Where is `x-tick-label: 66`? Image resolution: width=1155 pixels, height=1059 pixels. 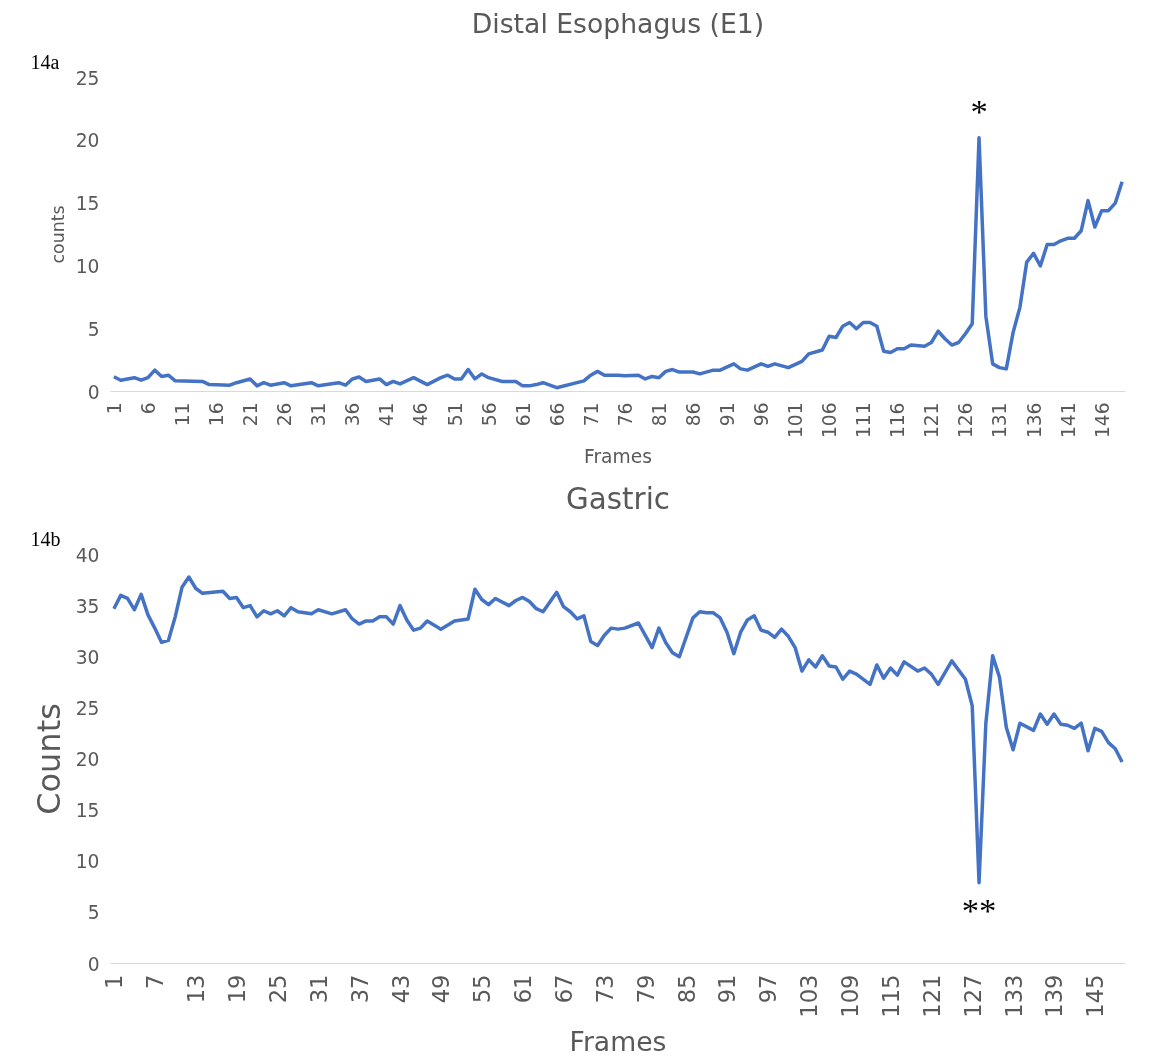
x-tick-label: 66 is located at coordinates (557, 414).